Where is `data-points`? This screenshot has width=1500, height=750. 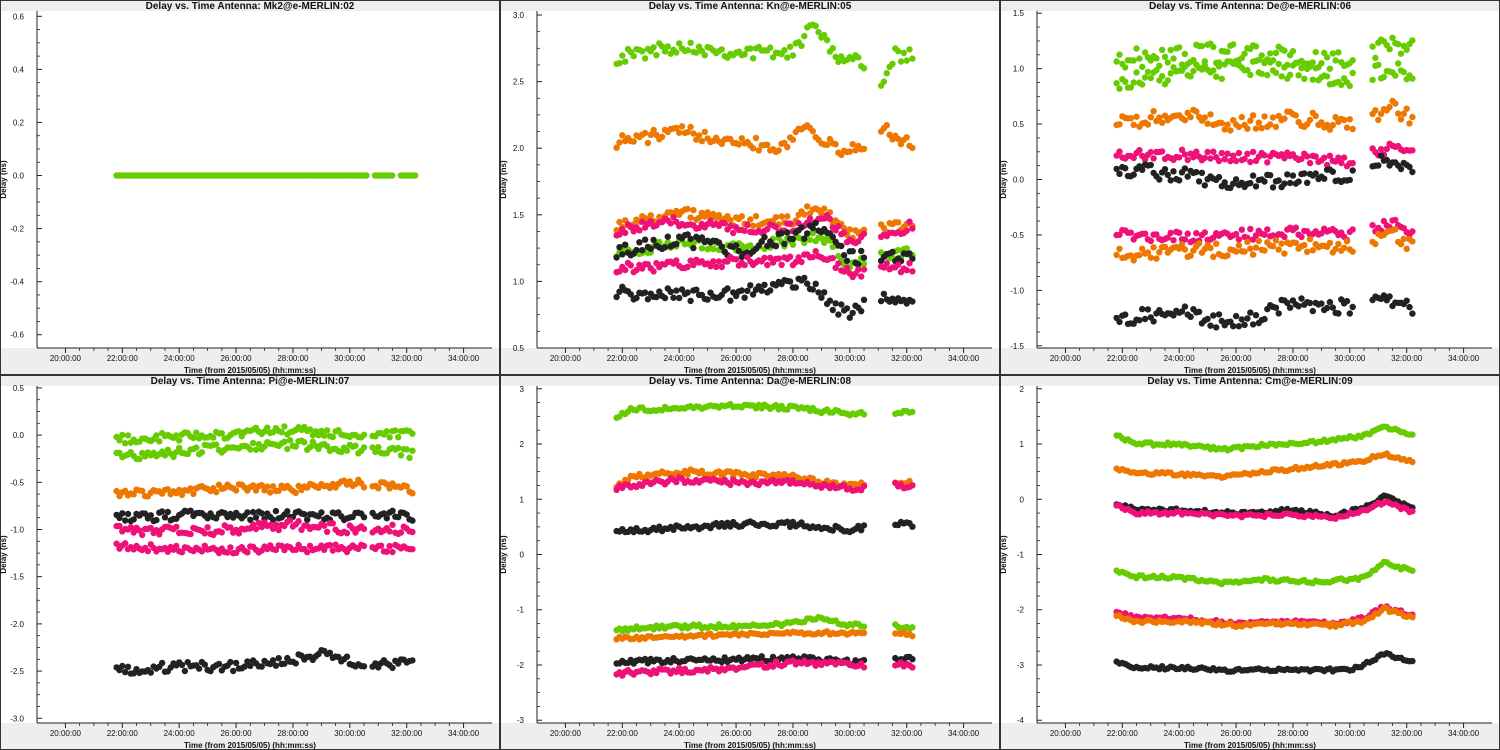 data-points is located at coordinates (1264, 549).